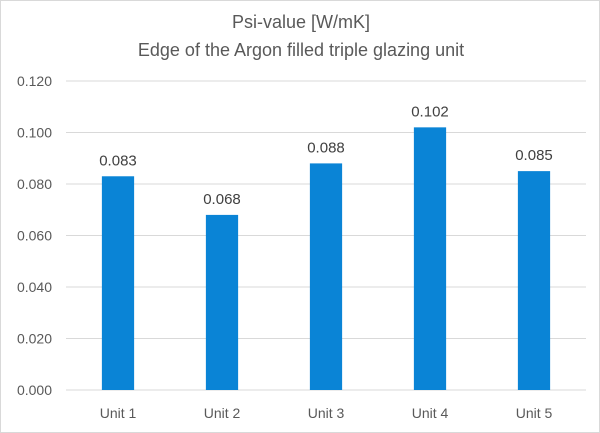 Image resolution: width=600 pixels, height=433 pixels. I want to click on y-tick-label: 0.040, so click(34, 287).